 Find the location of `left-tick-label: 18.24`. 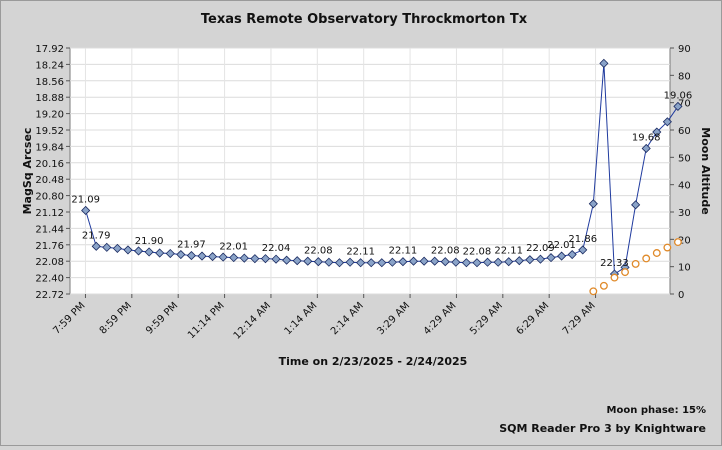

left-tick-label: 18.24 is located at coordinates (49, 65).